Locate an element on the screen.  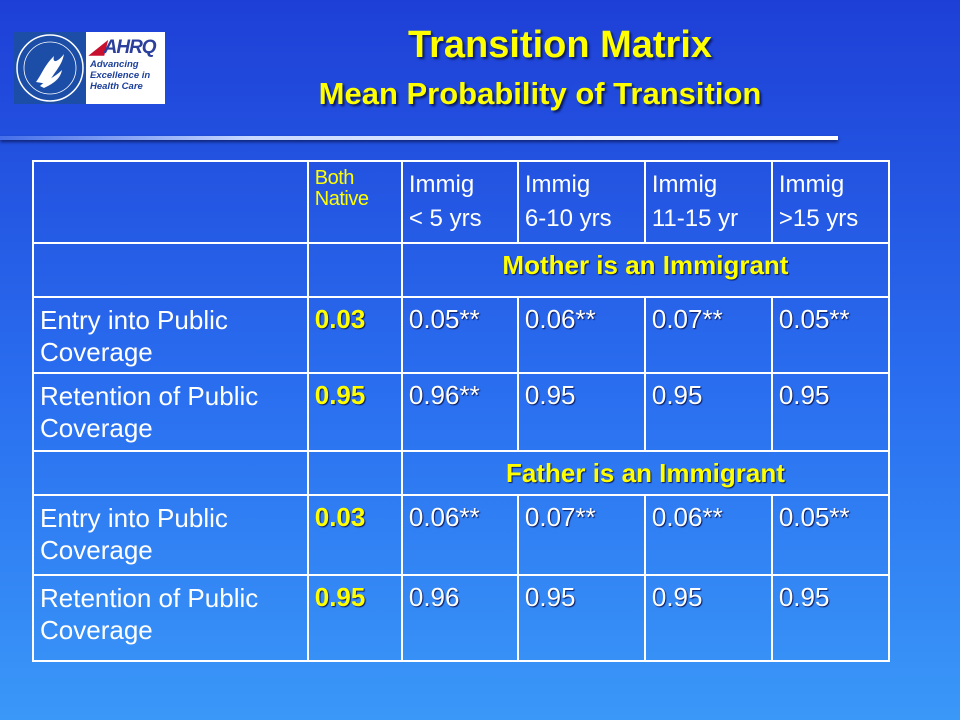
column-header-immig-lt5: Immig < 5 yrs is located at coordinates (459, 202).